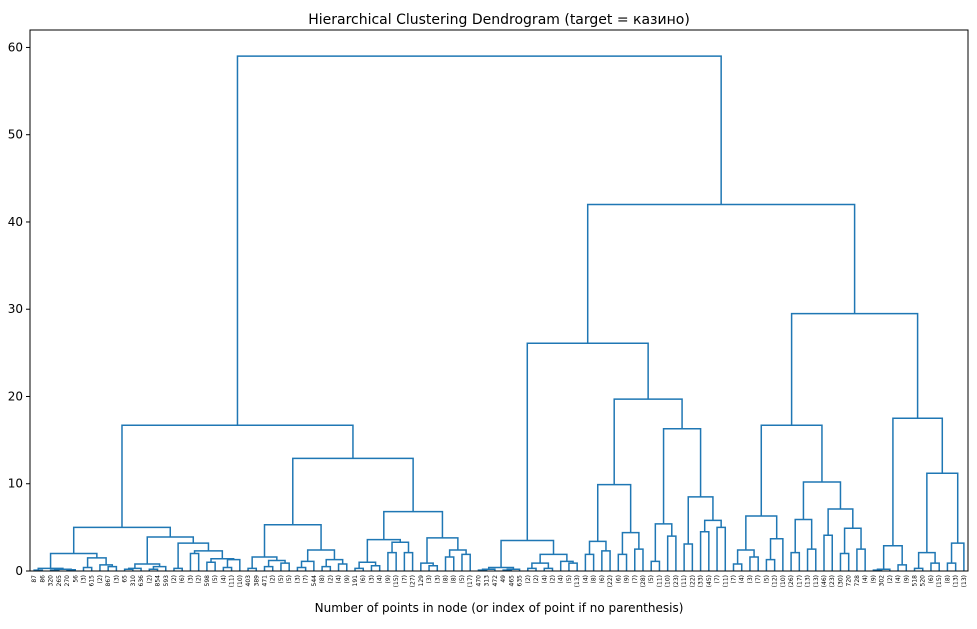 This screenshot has height=629, width=977. I want to click on y-tick-label: 60, so click(15, 47).